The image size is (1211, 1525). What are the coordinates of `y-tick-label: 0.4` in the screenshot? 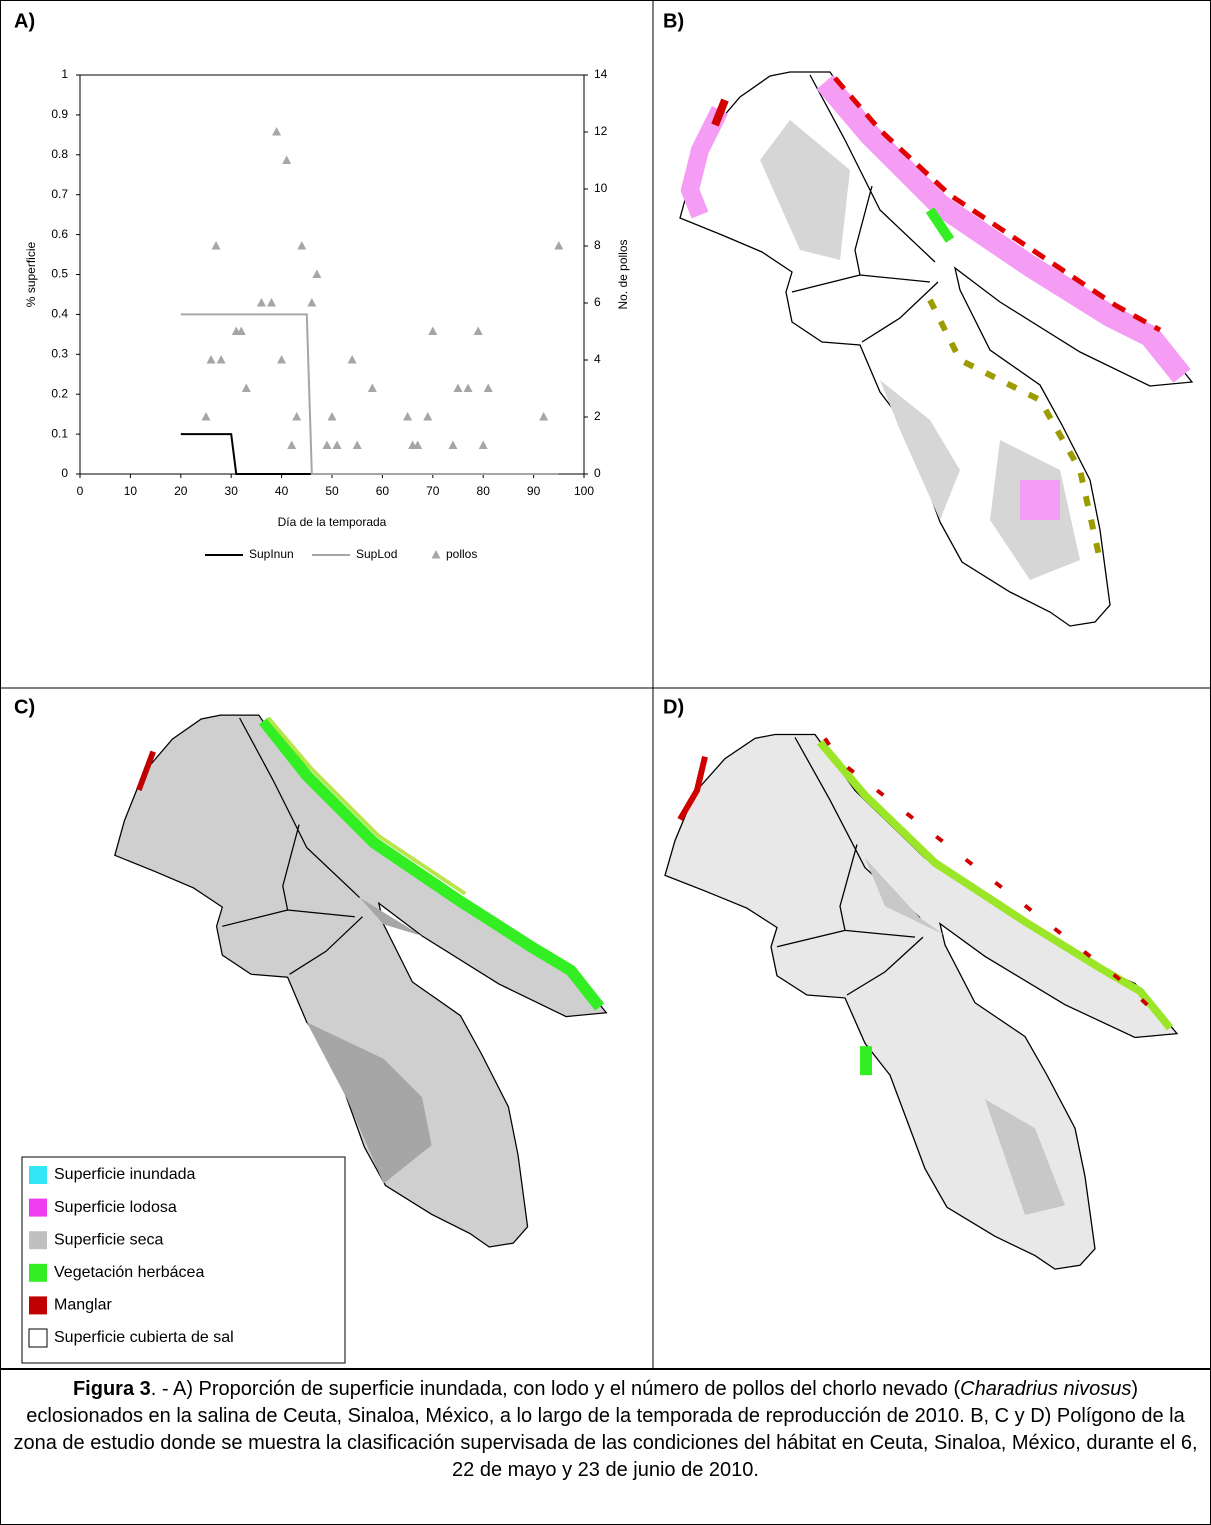 It's located at (59, 314).